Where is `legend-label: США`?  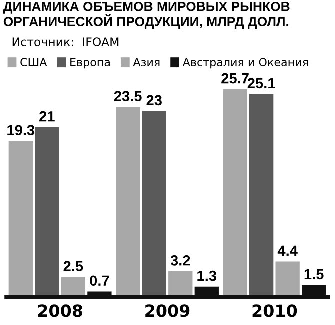
legend-label: США is located at coordinates (34, 62).